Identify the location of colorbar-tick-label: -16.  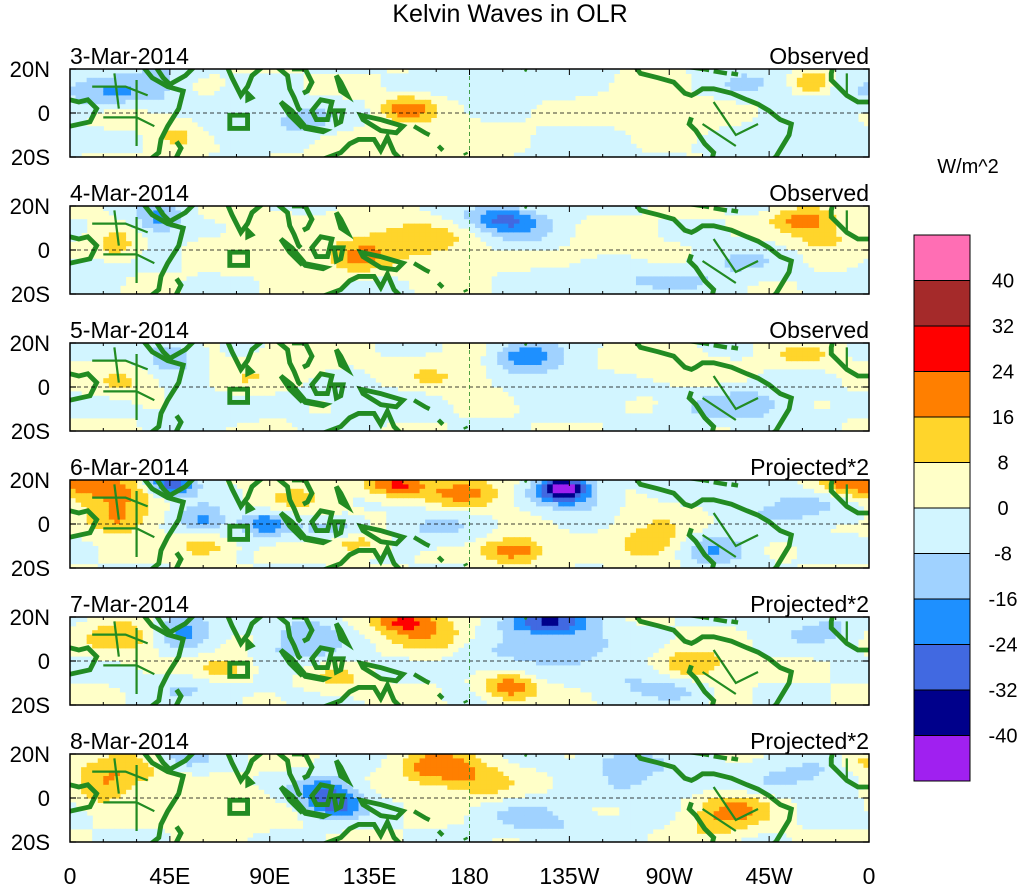
(1003, 600).